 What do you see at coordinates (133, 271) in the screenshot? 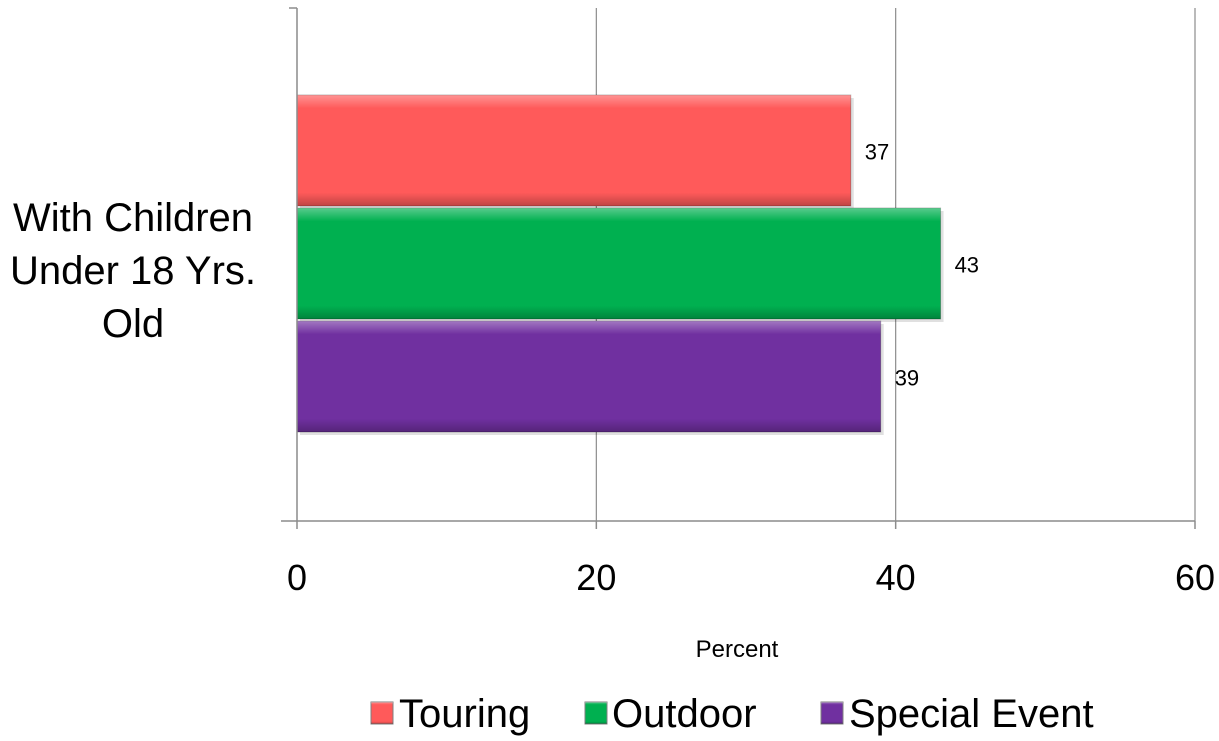
I see `category-label-line-2: Under 18 Yrs.` at bounding box center [133, 271].